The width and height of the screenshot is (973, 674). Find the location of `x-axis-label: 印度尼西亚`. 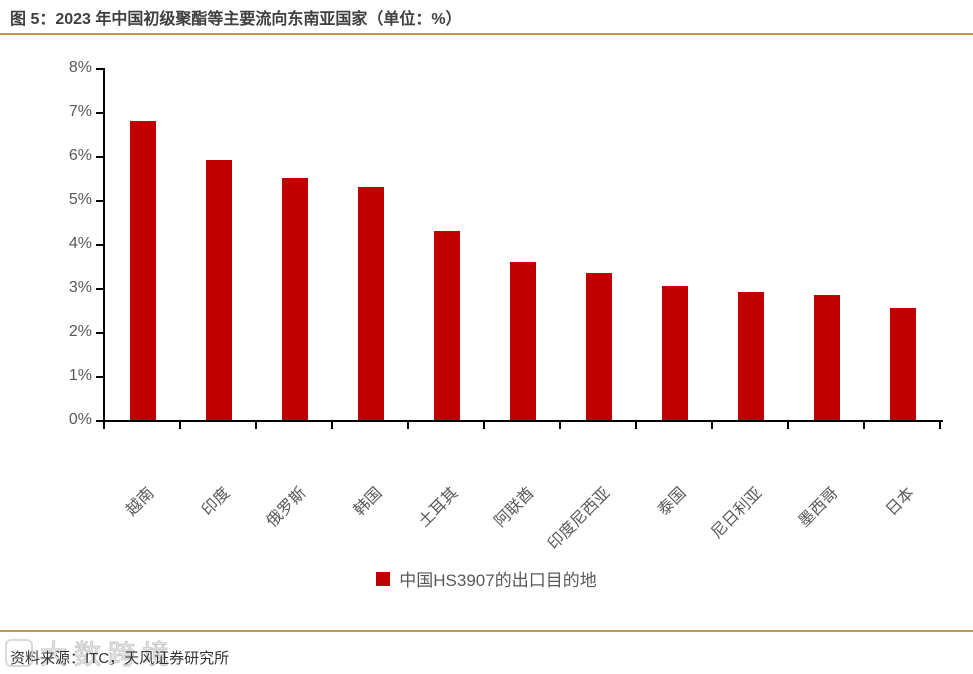

x-axis-label: 印度尼西亚 is located at coordinates (579, 519).